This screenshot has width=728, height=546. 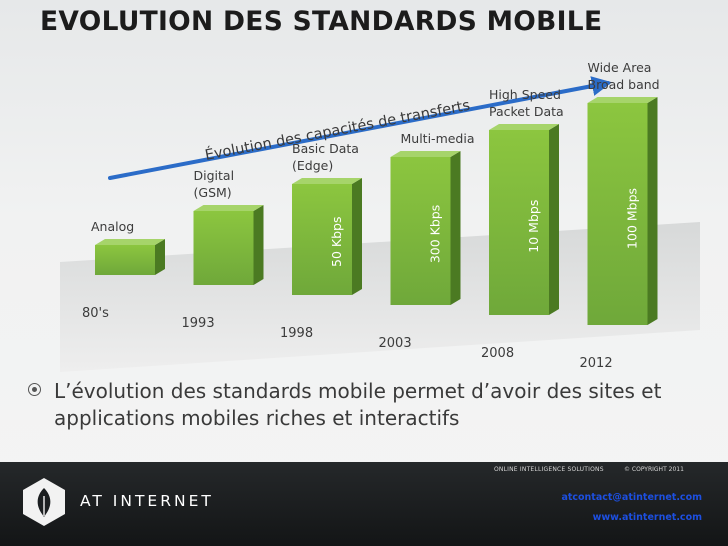 What do you see at coordinates (549, 469) in the screenshot?
I see `footer-tagline: ONLINE INTELLIGENCE SOLUTIONS` at bounding box center [549, 469].